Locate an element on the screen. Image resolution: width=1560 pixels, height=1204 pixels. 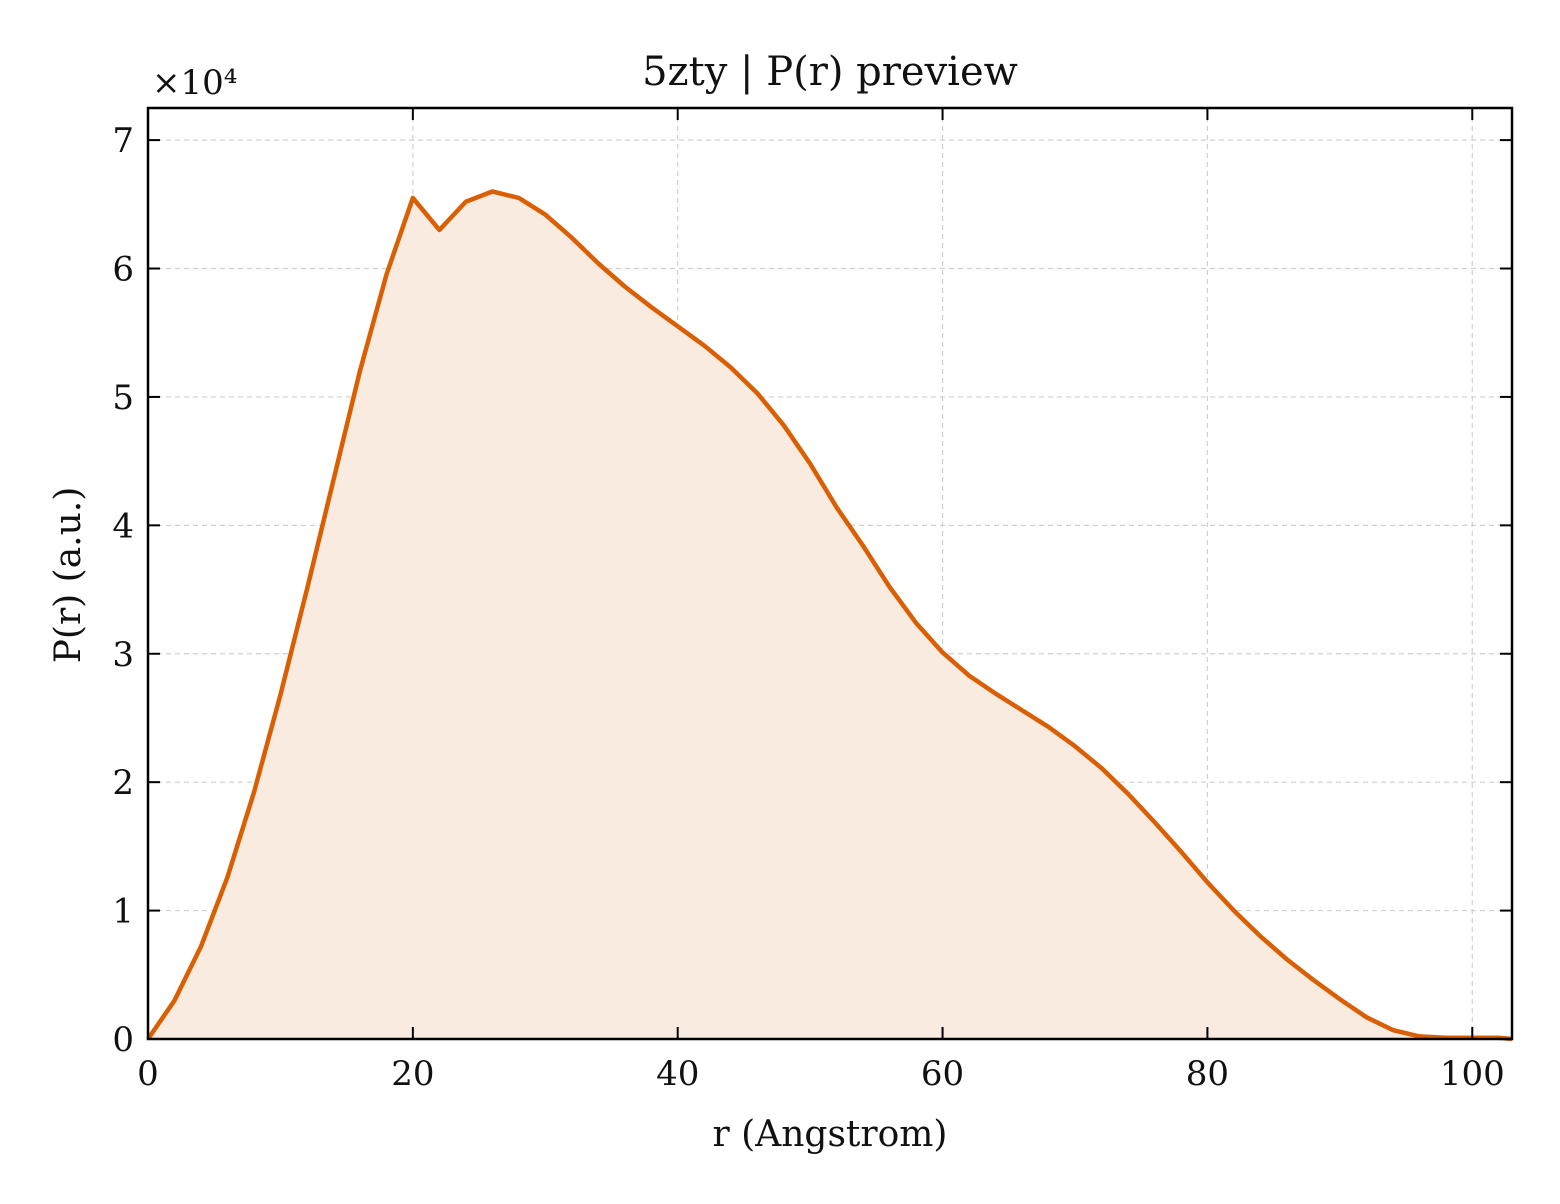
x-tick-label: 20 is located at coordinates (412, 1074).